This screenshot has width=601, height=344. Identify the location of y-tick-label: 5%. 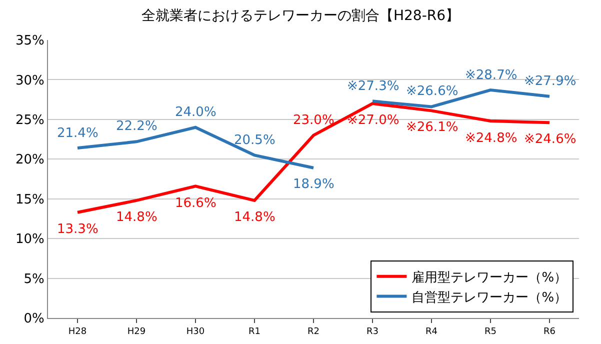
(34, 279).